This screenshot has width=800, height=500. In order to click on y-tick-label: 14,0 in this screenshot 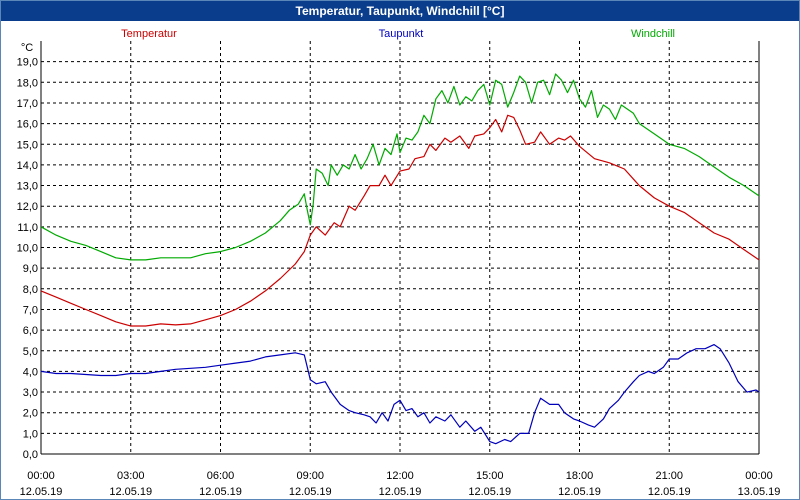, I will do `click(27, 166)`.